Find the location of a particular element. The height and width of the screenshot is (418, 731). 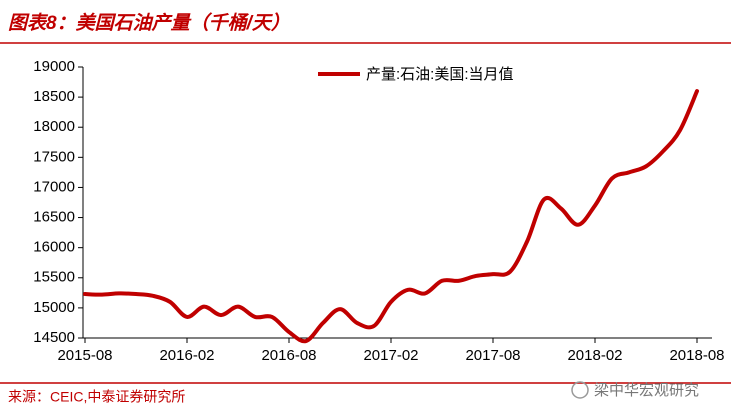

x-tick-label: 2017-02 is located at coordinates (390, 355).